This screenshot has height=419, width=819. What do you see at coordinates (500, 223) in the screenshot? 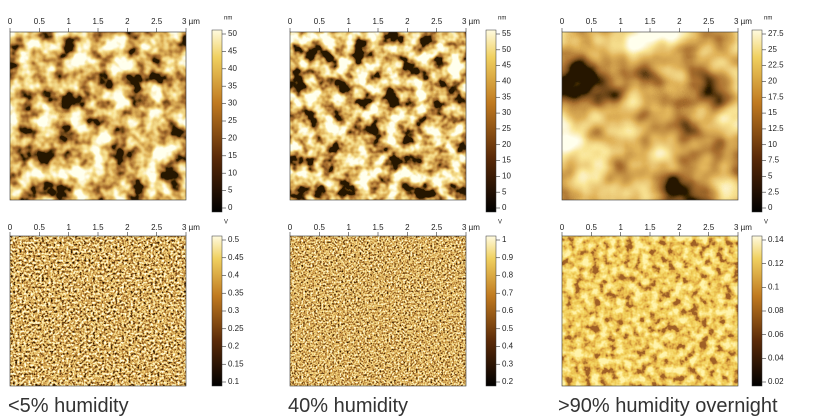
I see `colorbar-unit: V` at bounding box center [500, 223].